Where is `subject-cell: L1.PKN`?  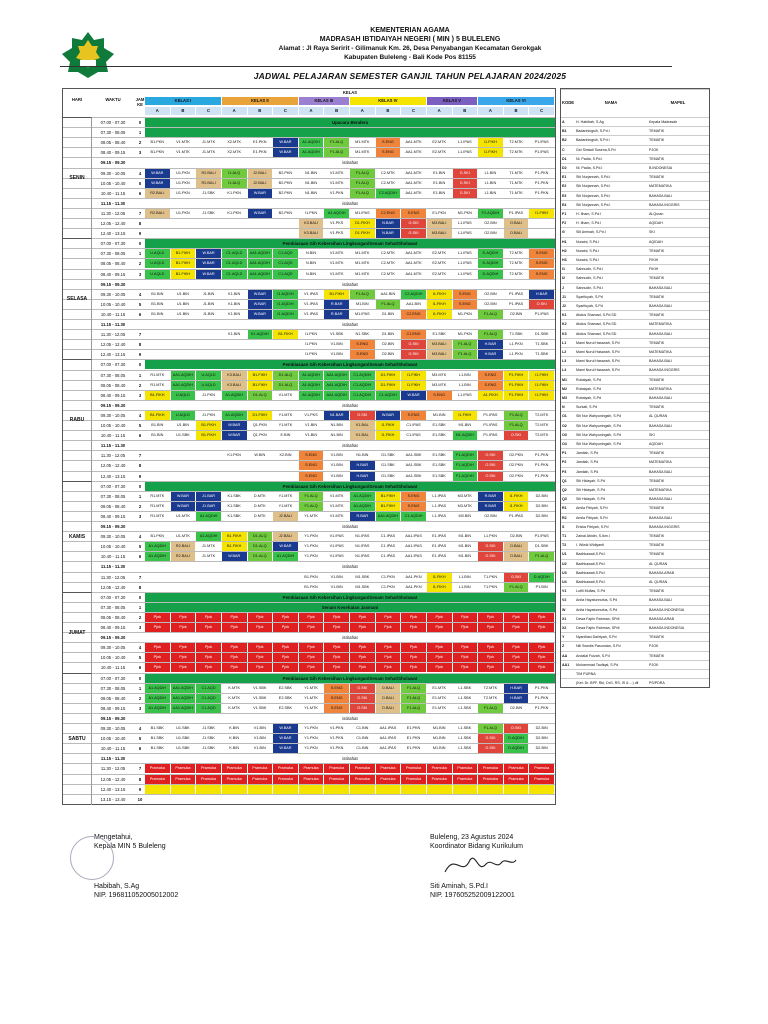
subject-cell: L1.PKN is located at coordinates (516, 355).